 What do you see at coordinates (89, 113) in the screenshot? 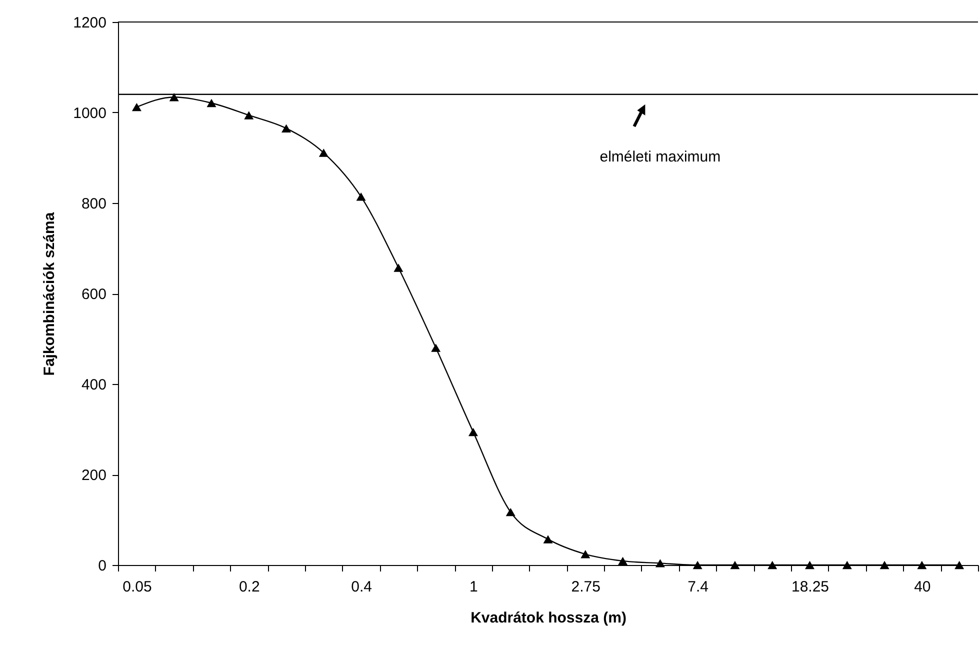
I see `y-tick-label: 1000` at bounding box center [89, 113].